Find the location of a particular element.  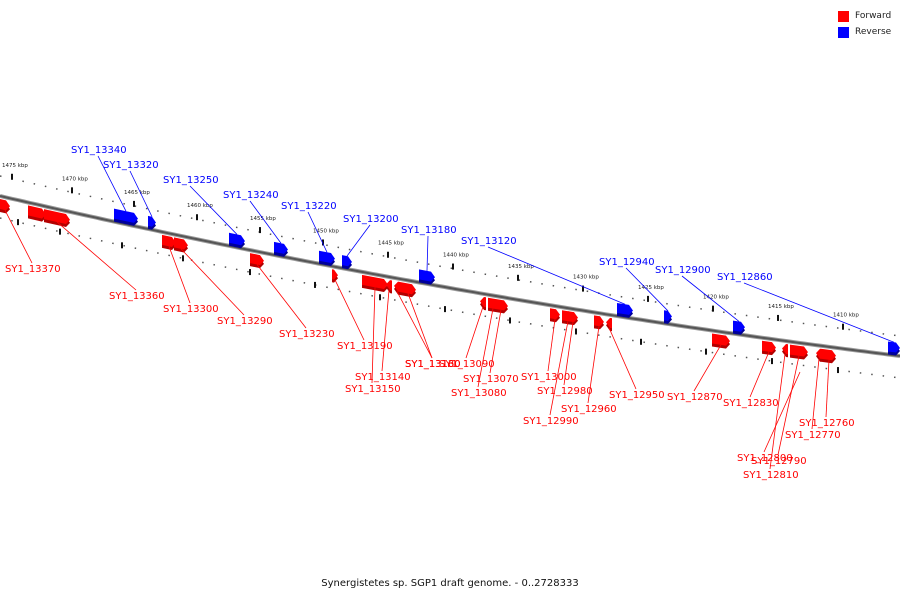

kbp-tick-label: 1465 kbp is located at coordinates (137, 193).